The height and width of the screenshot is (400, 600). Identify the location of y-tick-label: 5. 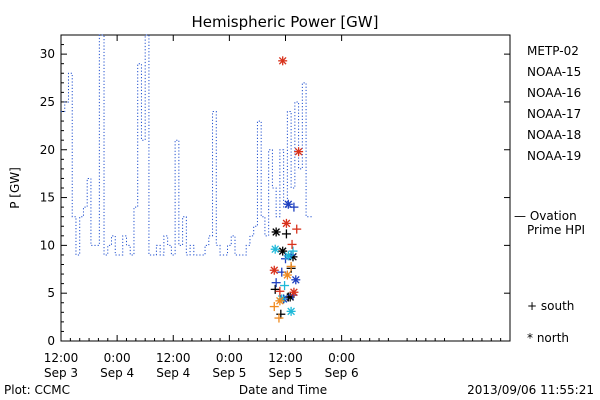
(51, 293).